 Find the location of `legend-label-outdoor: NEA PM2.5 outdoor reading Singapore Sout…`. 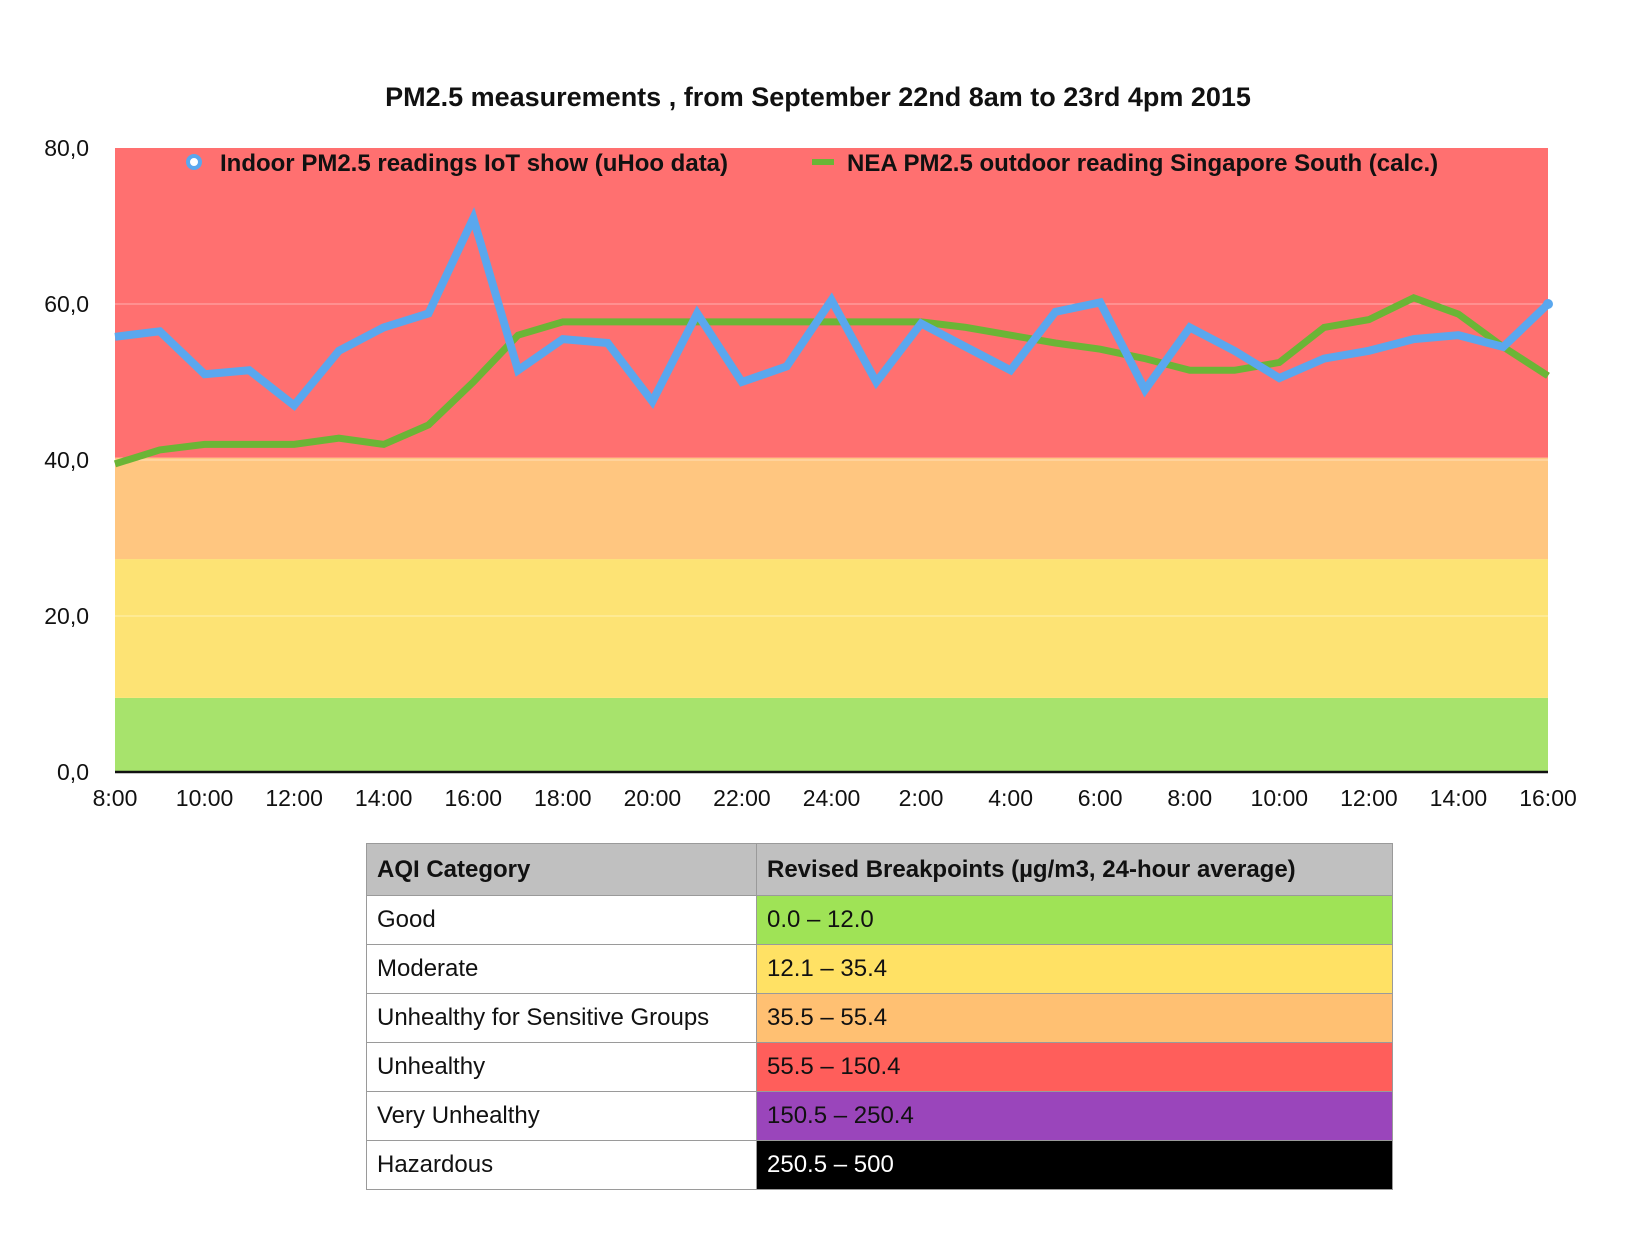

legend-label-outdoor: NEA PM2.5 outdoor reading Singapore Sout… is located at coordinates (1142, 163).